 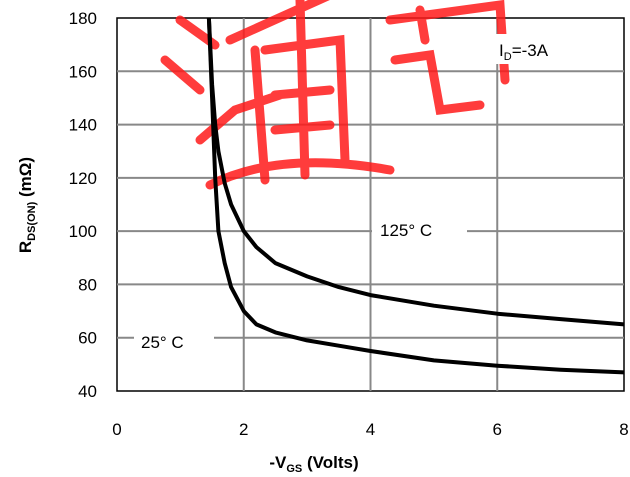 I want to click on annotation-bg, so click(x=538, y=49).